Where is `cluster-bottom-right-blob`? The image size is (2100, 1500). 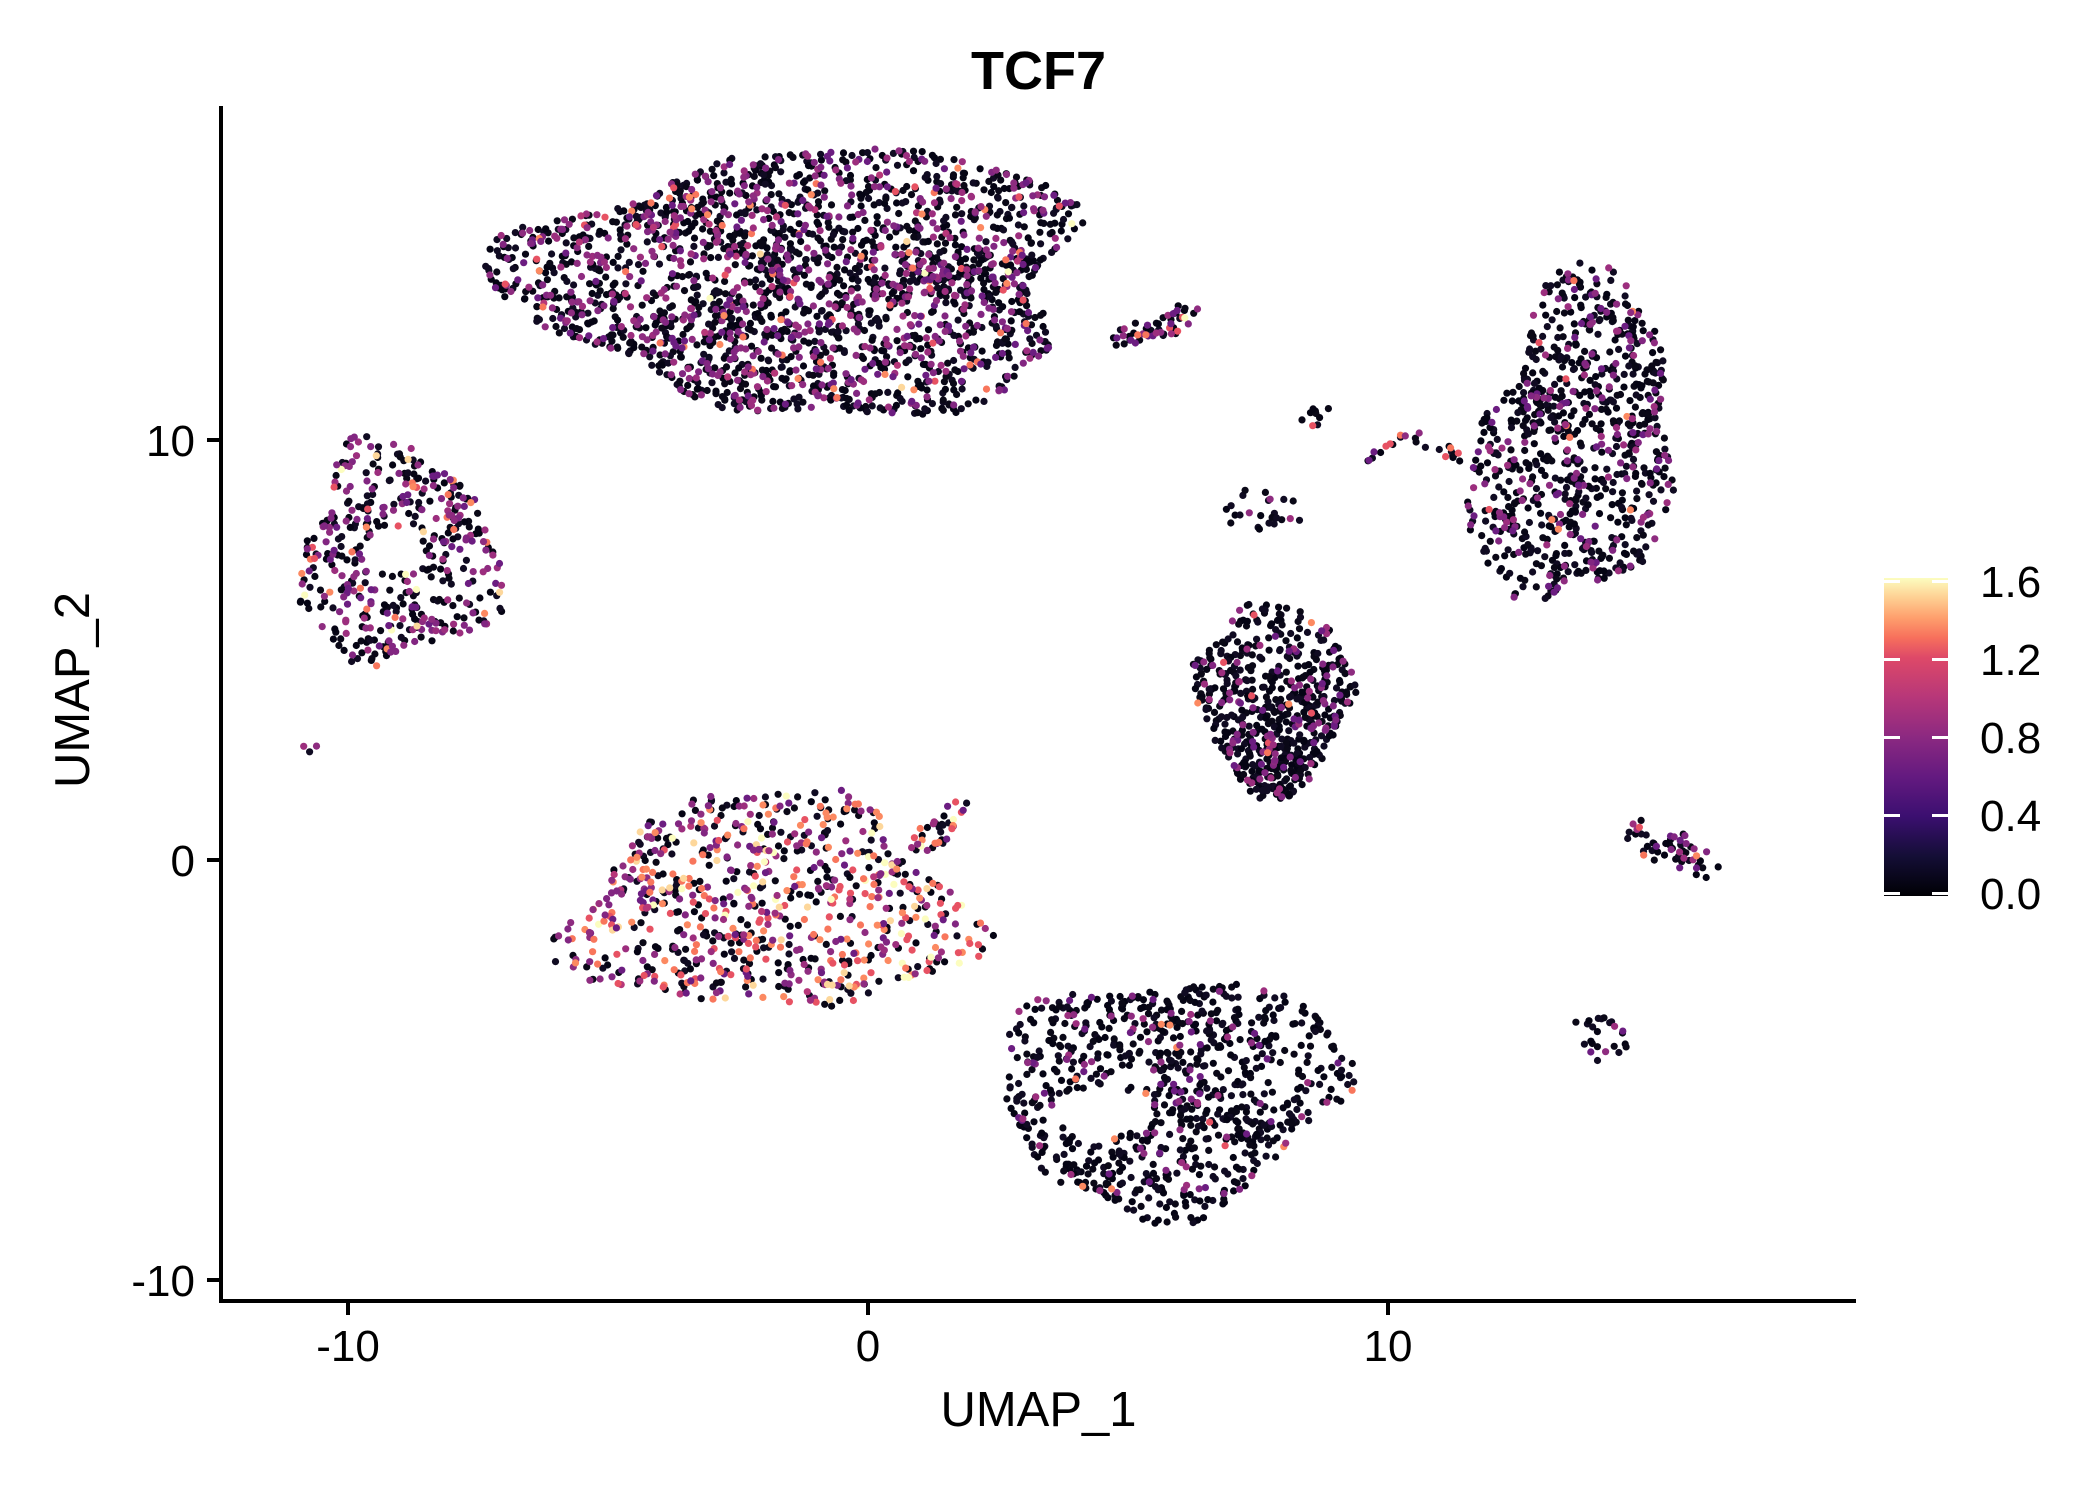 cluster-bottom-right-blob is located at coordinates (1601, 1039).